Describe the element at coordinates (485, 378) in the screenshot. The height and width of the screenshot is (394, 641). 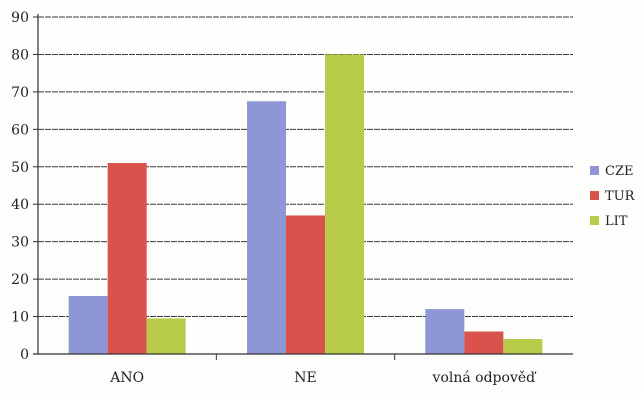
I see `x-category-label: volná odpověď` at that location.